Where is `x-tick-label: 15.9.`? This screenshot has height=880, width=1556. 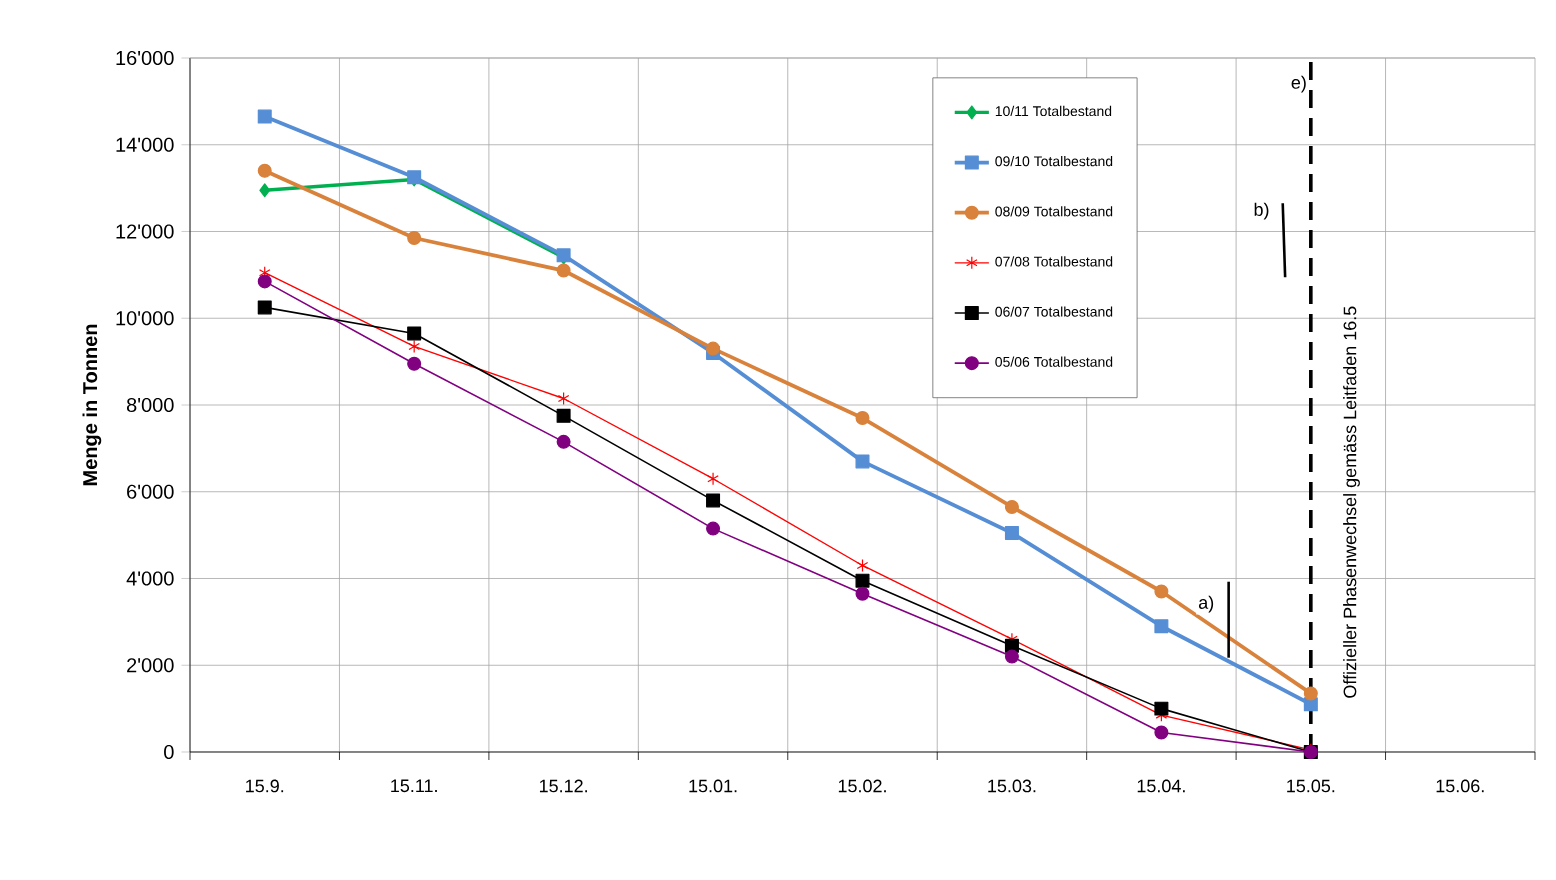
x-tick-label: 15.9. is located at coordinates (265, 786).